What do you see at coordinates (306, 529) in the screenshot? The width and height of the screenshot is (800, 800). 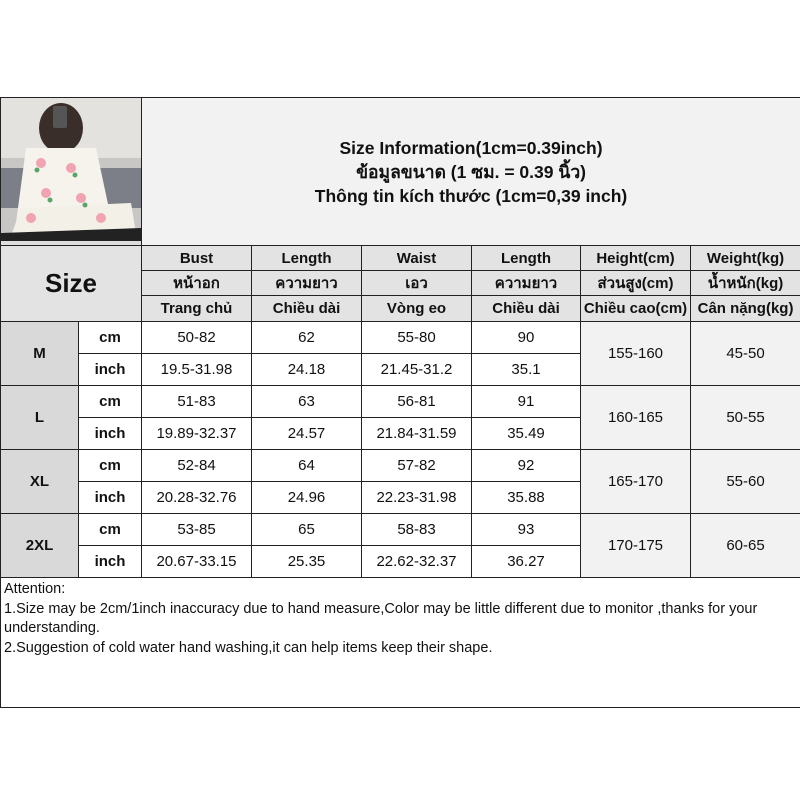 I see `measurement-cell: 65` at bounding box center [306, 529].